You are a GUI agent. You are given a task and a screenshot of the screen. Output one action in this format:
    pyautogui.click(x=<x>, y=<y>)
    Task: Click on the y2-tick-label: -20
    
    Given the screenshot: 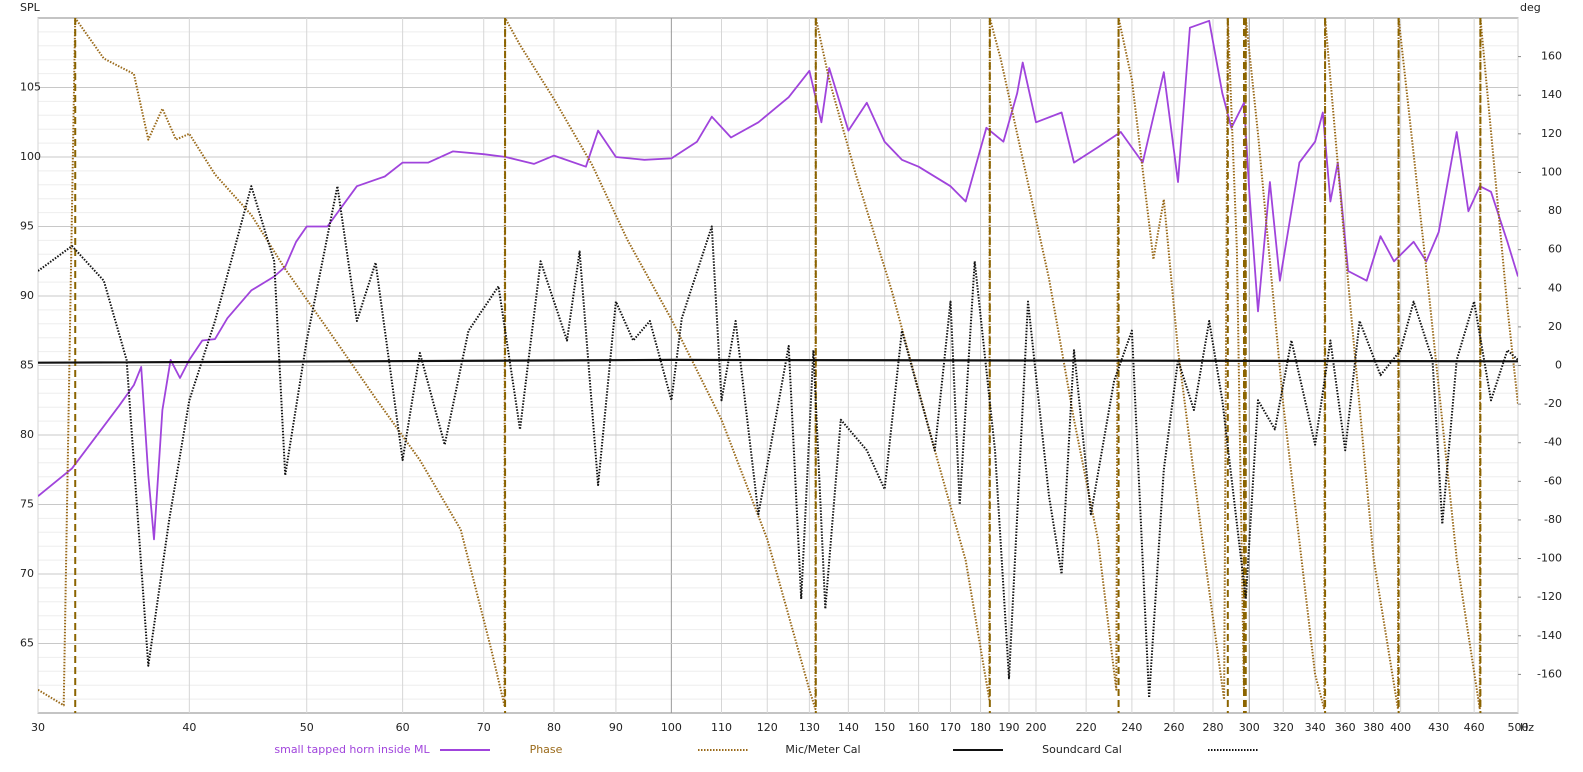 What is the action you would take?
    pyautogui.click(x=1553, y=403)
    